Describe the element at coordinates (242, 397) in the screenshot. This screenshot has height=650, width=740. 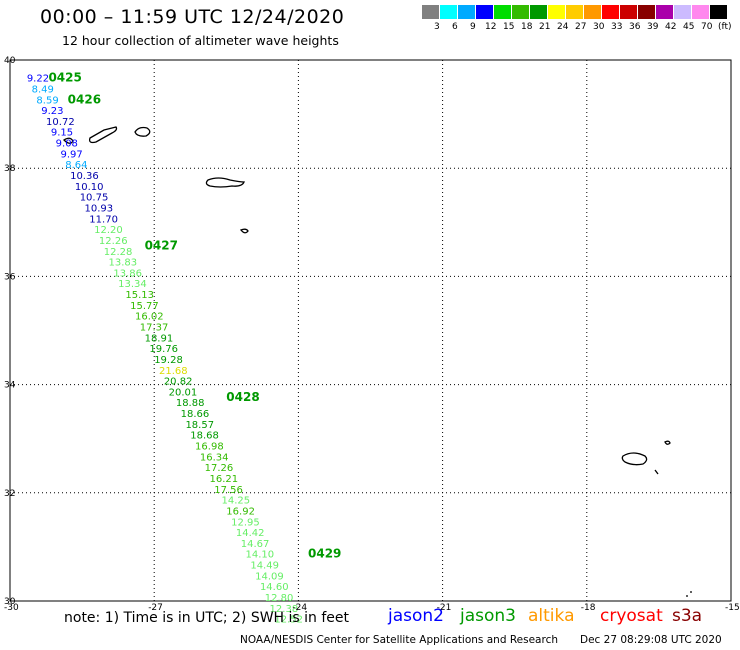
I see `track-time-label: 0428` at that location.